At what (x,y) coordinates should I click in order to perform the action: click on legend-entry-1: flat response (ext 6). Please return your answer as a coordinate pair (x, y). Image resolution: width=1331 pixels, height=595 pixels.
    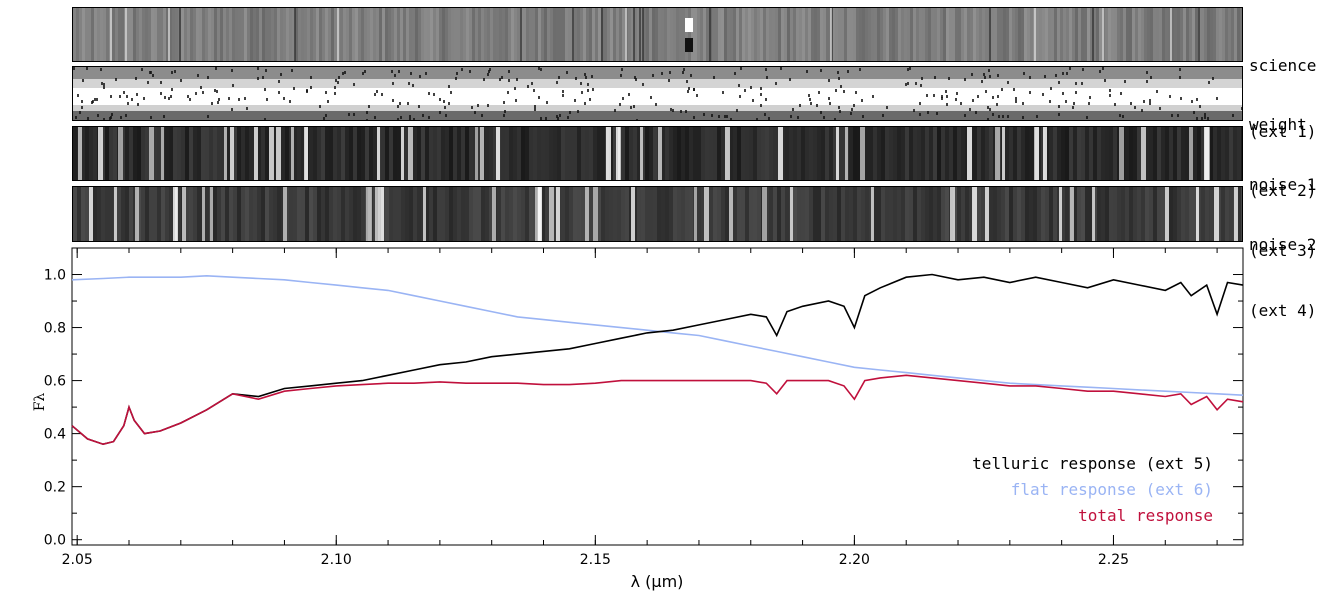
    Looking at the image, I should click on (1112, 489).